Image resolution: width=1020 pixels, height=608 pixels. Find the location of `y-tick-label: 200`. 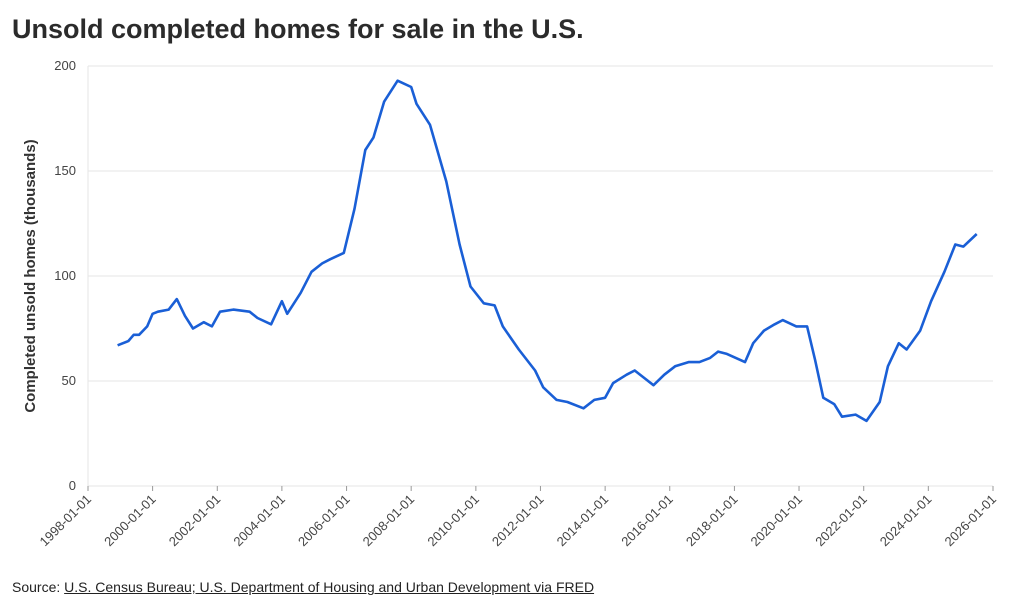

y-tick-label: 200 is located at coordinates (65, 65).